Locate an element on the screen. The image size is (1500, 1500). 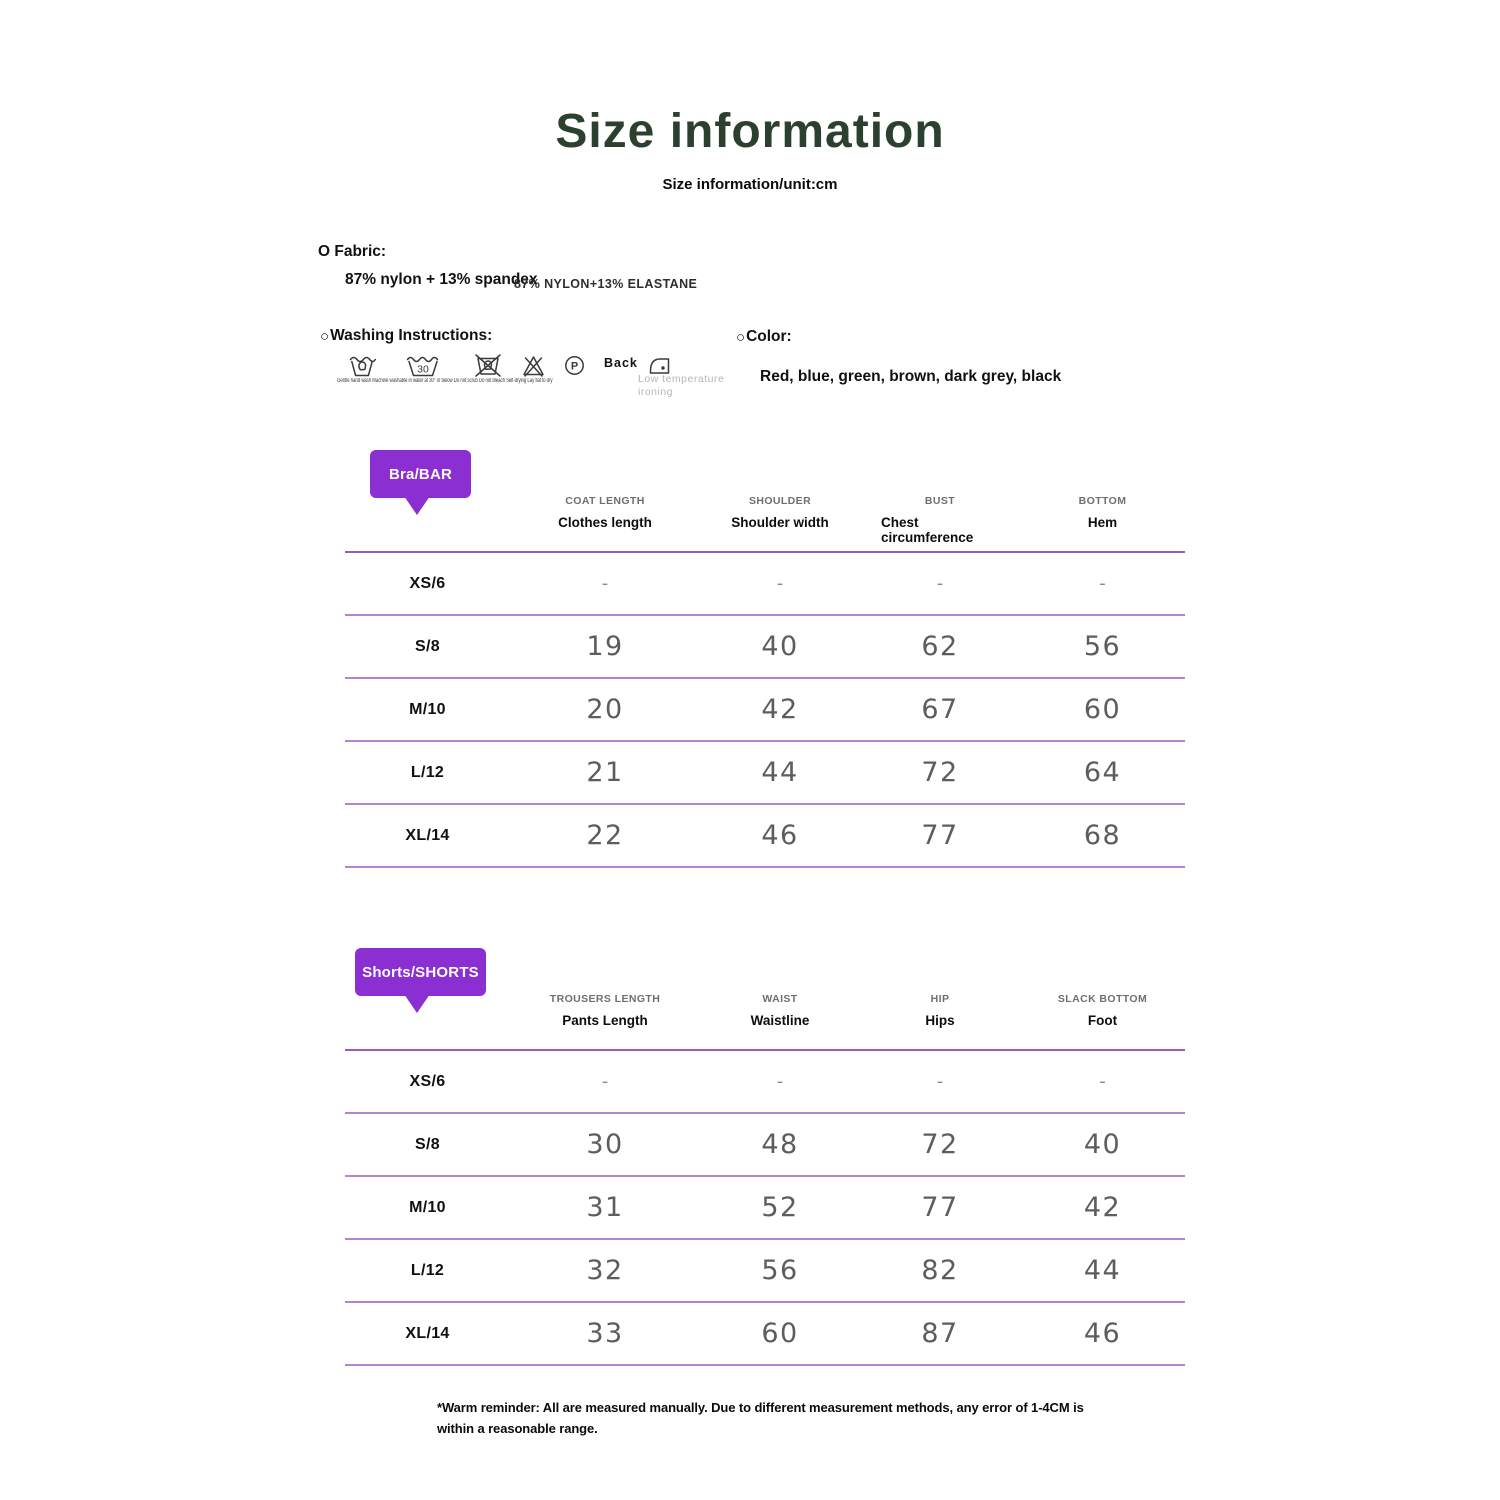
column-header-label: Hem is located at coordinates (1102, 522).